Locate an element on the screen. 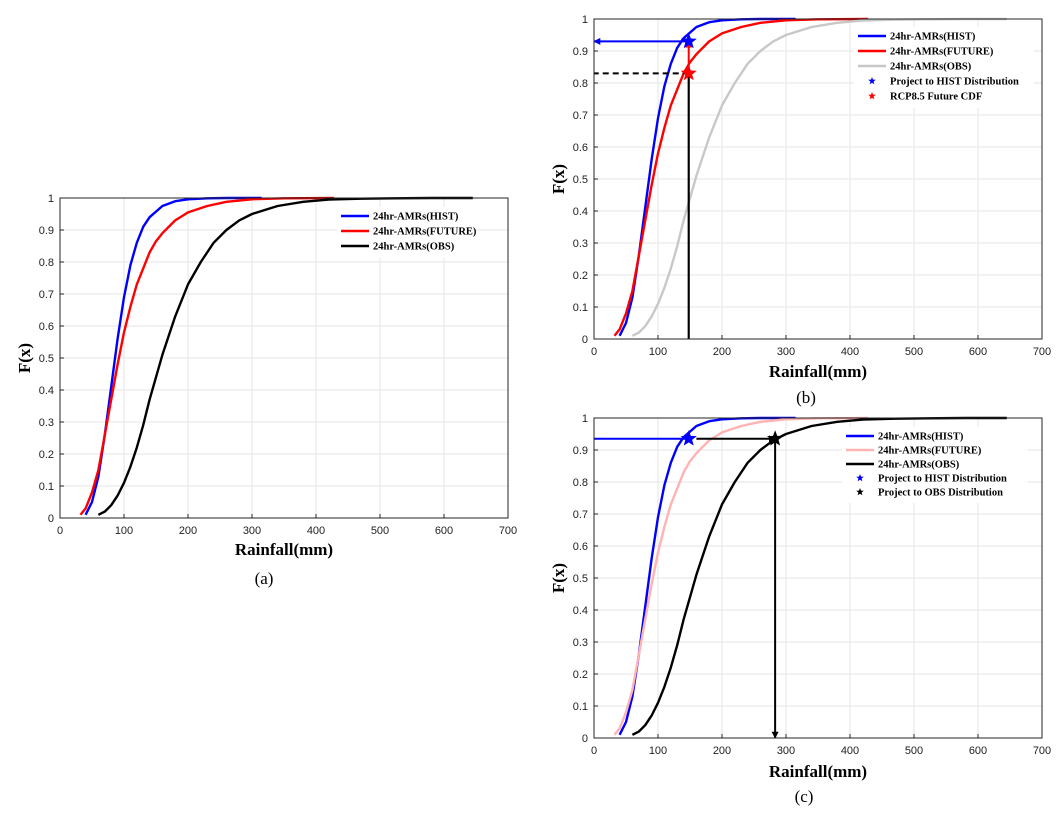 This screenshot has width=1060, height=813. legend-entry-label: RCP8.5 Future CDF is located at coordinates (936, 97).